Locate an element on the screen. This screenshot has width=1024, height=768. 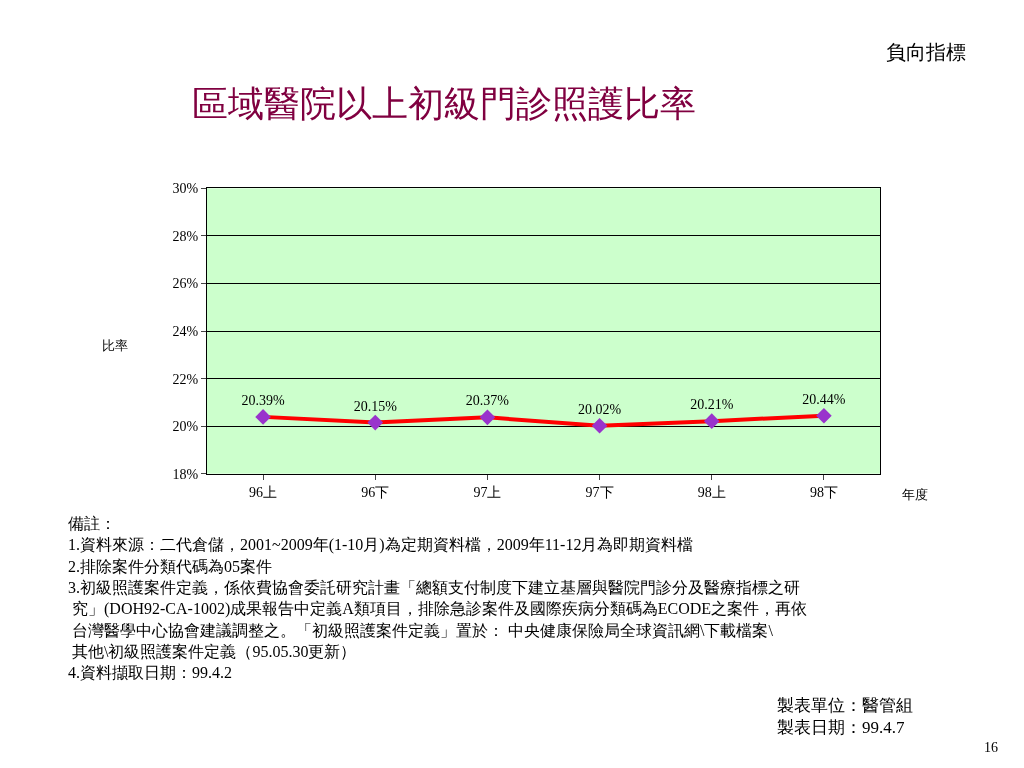
text: 20.15% is located at coordinates (375, 406).